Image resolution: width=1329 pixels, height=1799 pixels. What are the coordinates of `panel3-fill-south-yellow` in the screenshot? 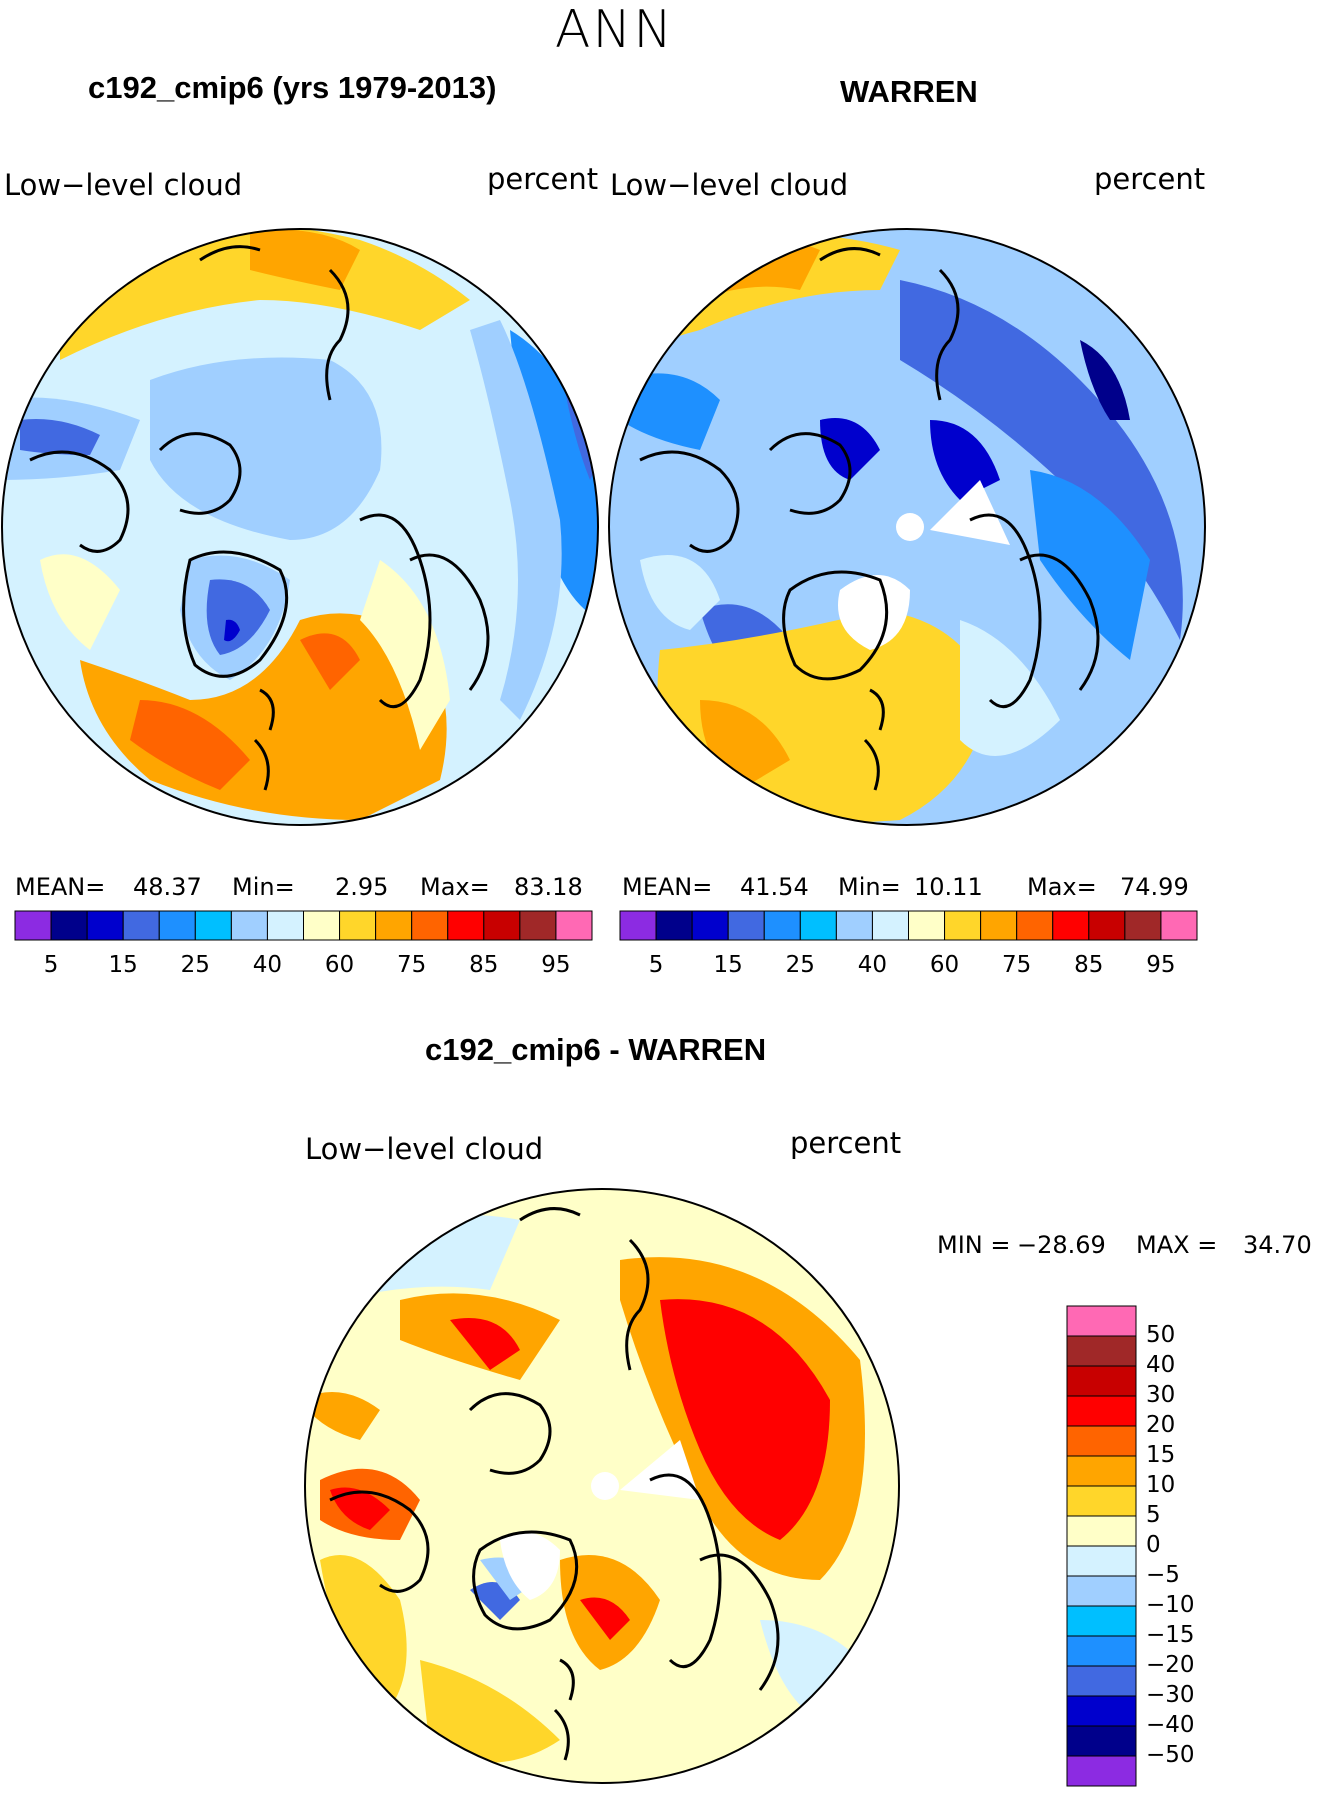 It's located at (490, 1711).